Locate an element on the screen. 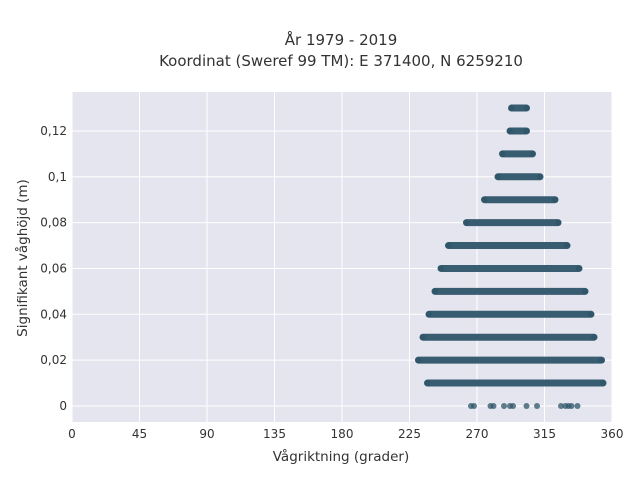  y-tick-label: 0,06 is located at coordinates (53, 268).